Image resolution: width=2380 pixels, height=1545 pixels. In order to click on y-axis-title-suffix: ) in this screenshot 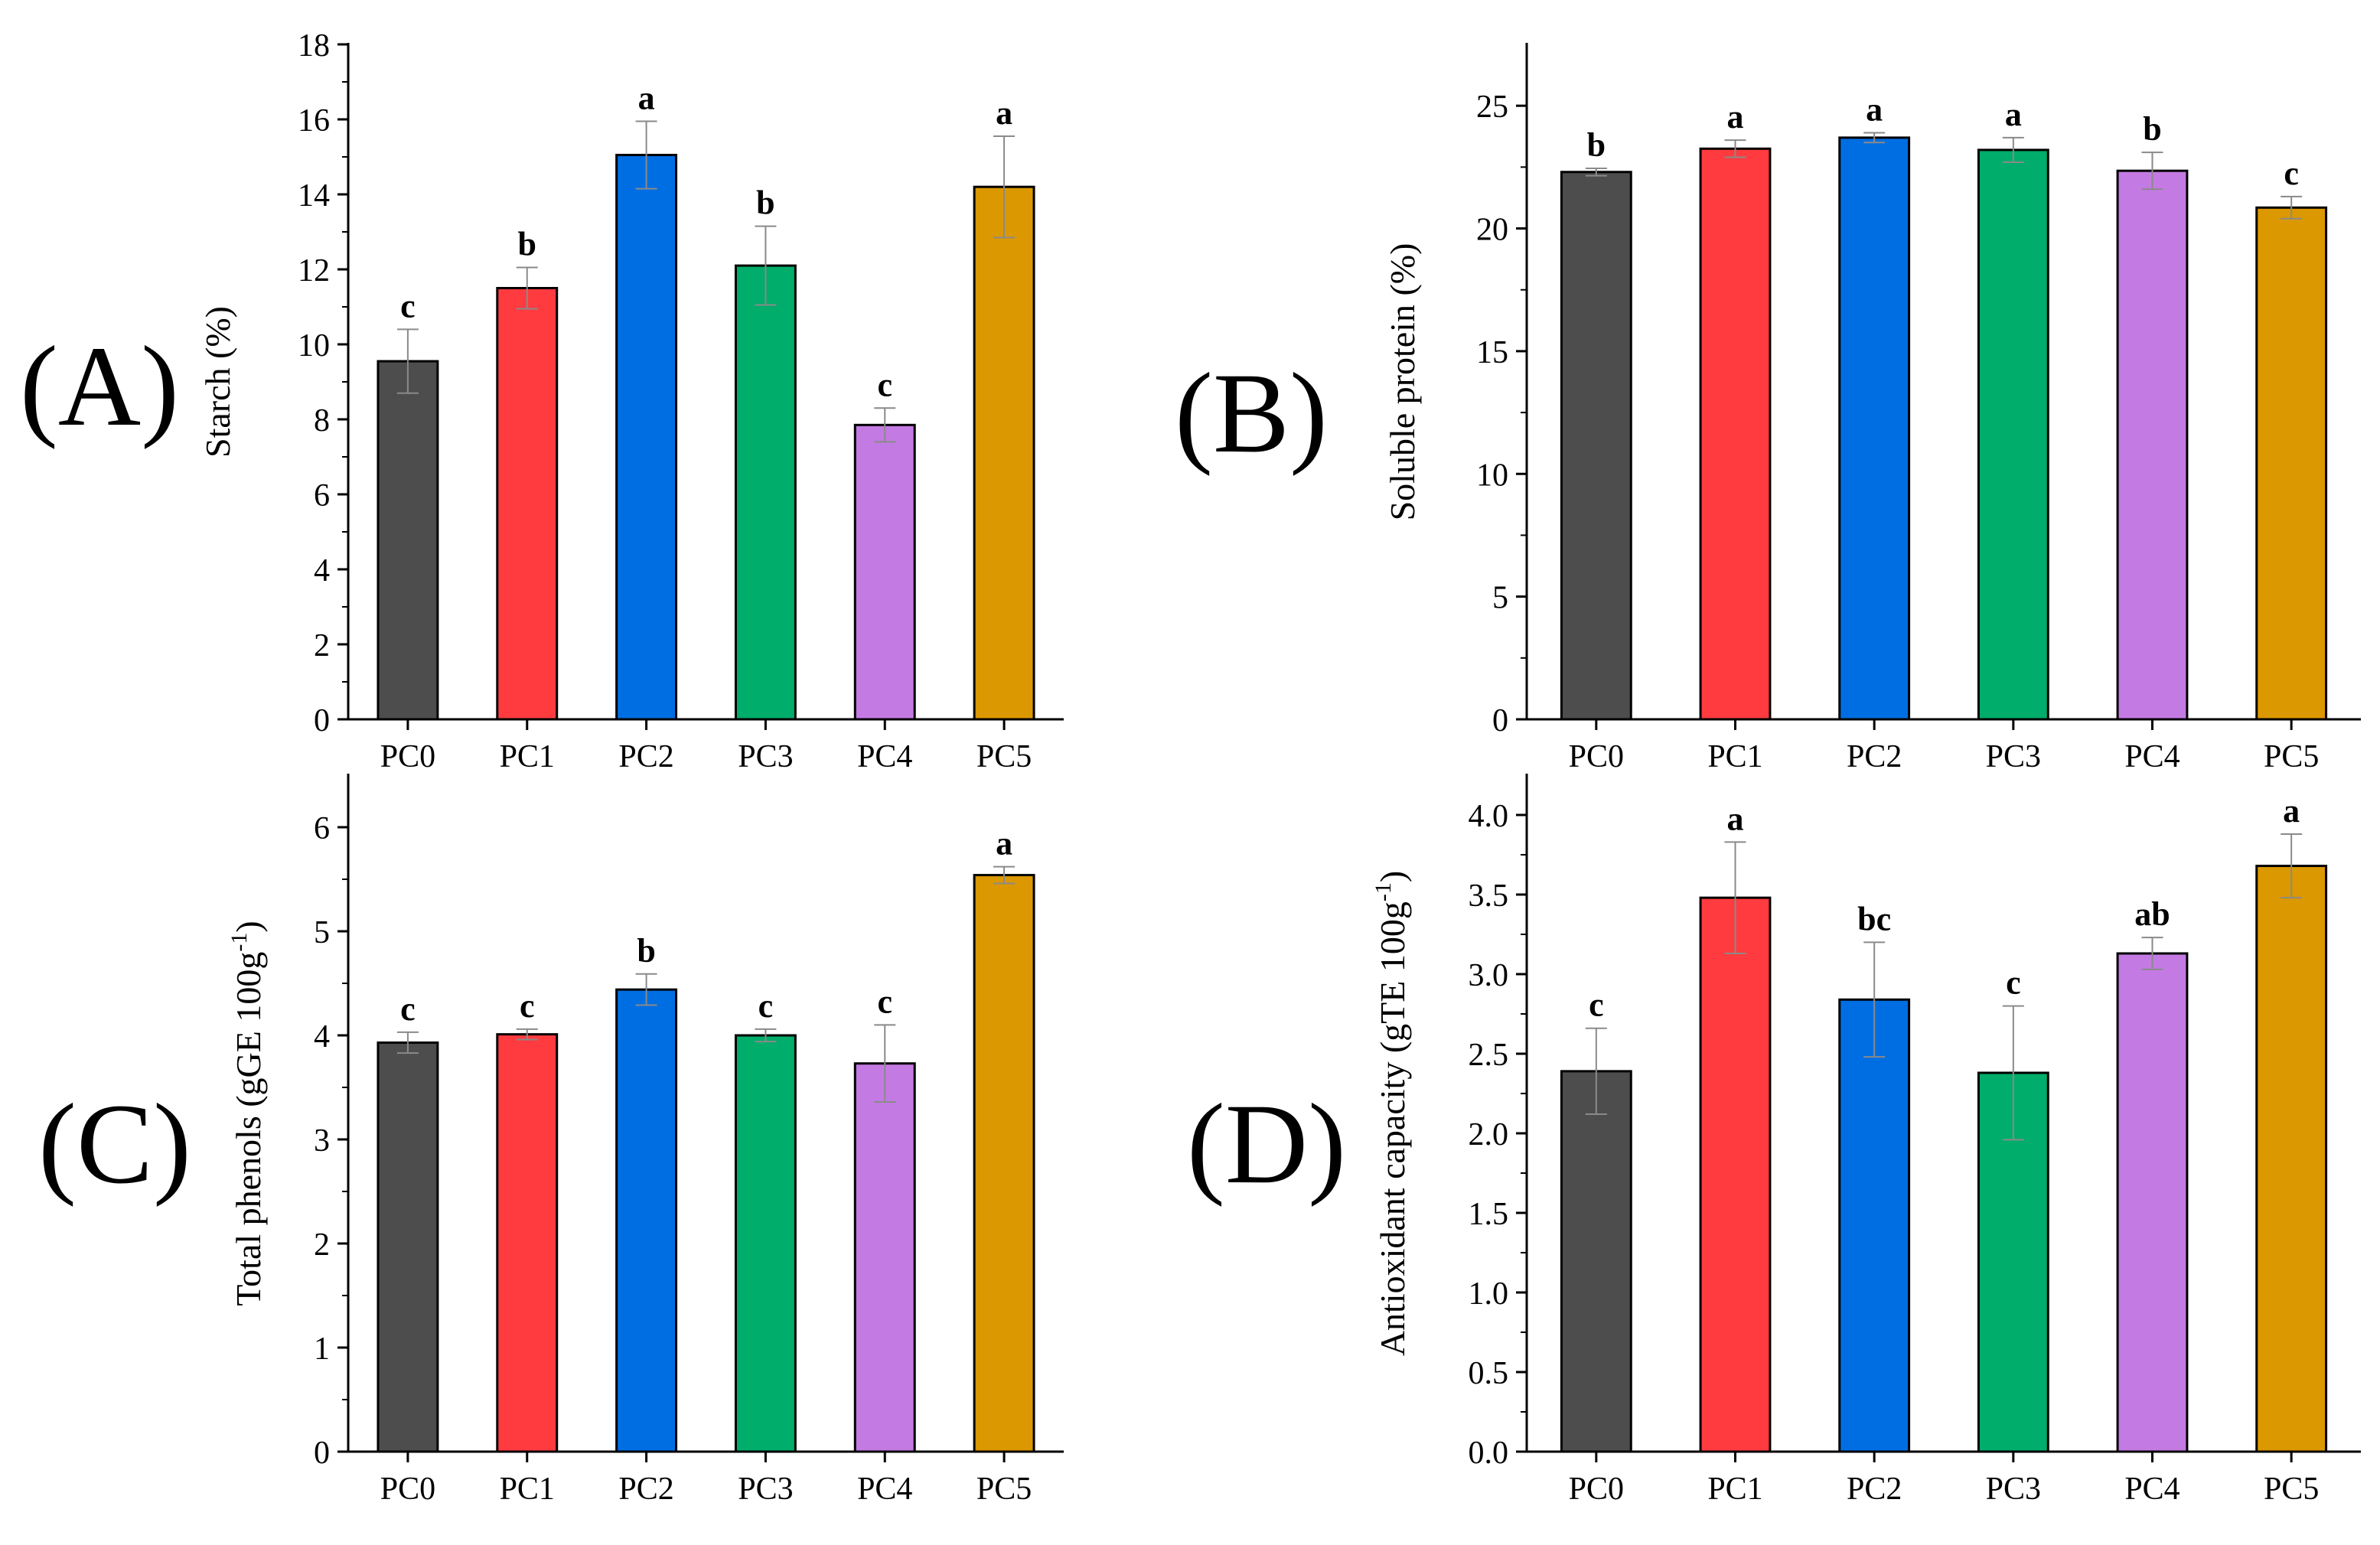, I will do `click(249, 926)`.